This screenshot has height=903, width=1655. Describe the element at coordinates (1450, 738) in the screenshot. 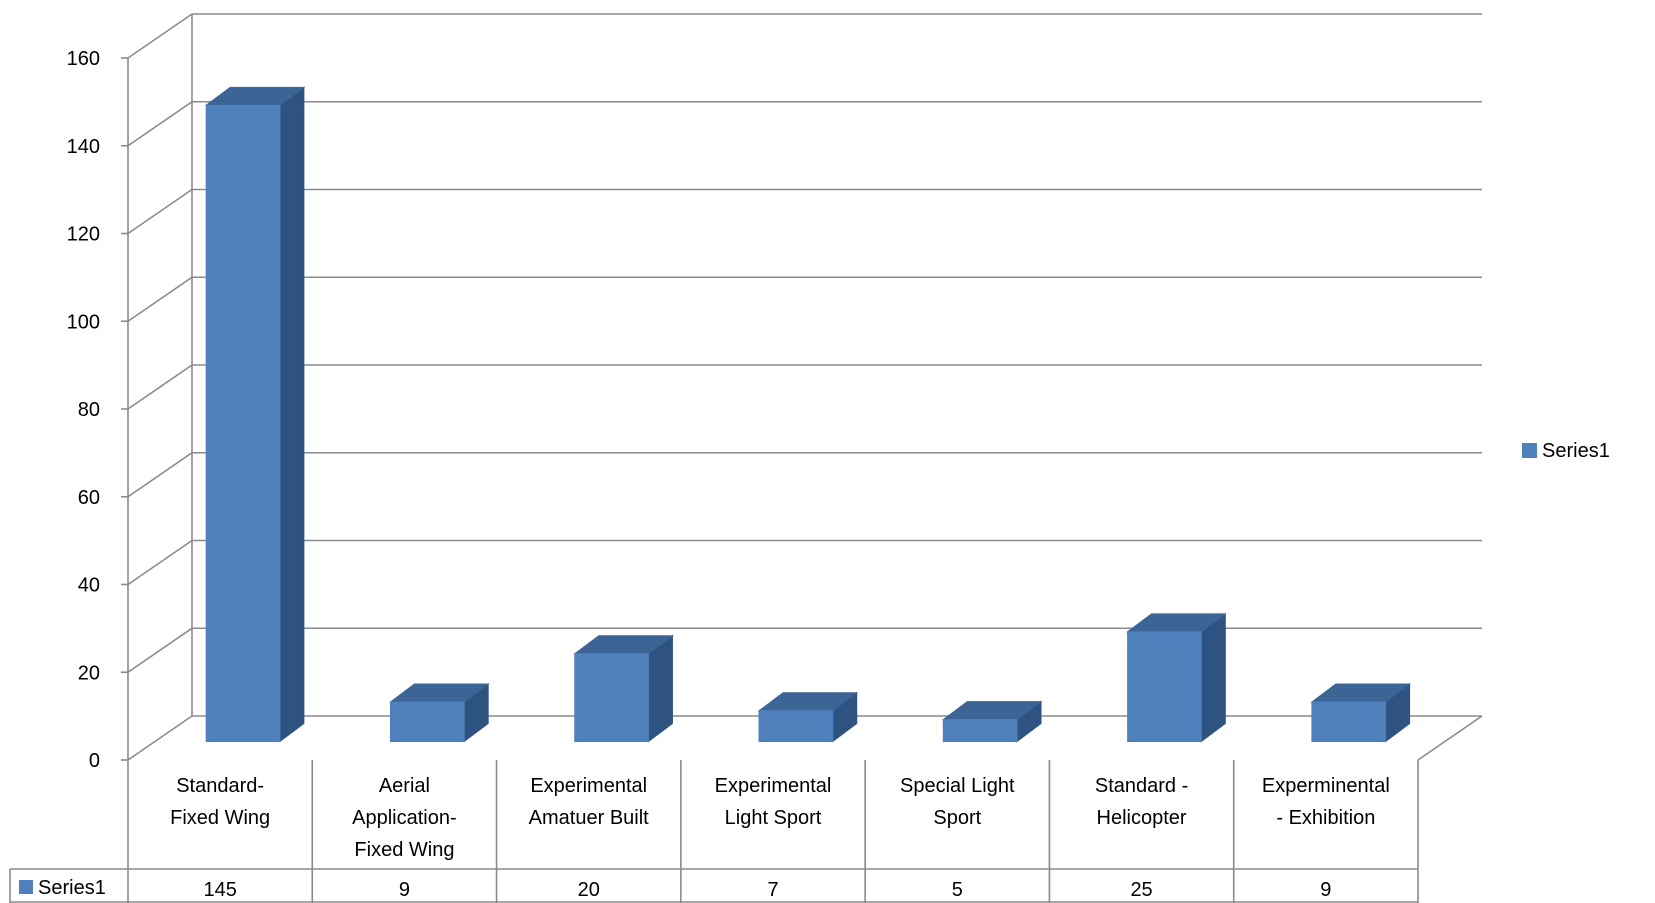

I see `floor-right-edge` at that location.